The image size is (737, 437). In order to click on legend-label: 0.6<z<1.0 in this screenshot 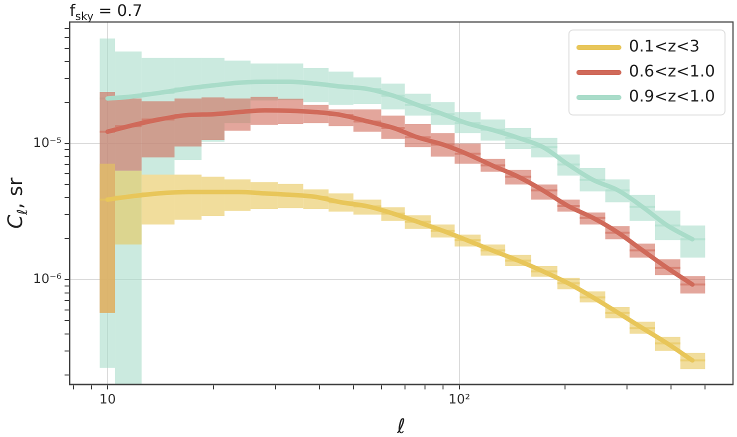, I will do `click(672, 71)`.